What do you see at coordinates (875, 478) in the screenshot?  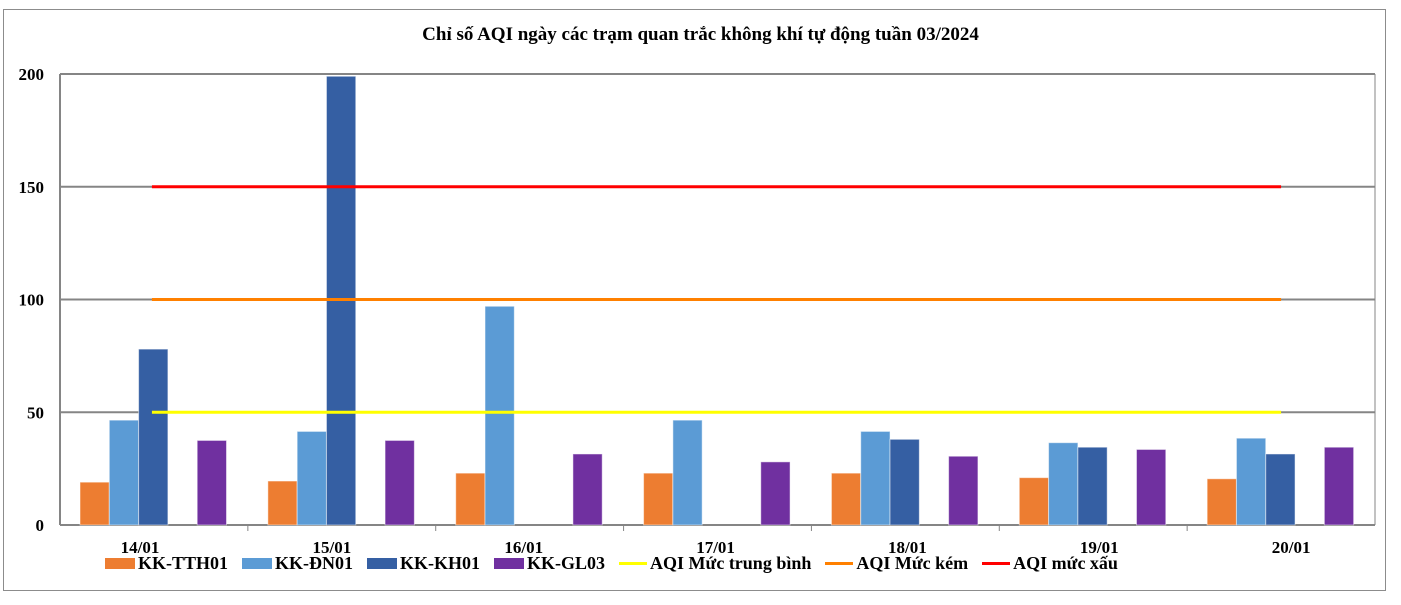 I see `bar-kk-đn01-18-01` at bounding box center [875, 478].